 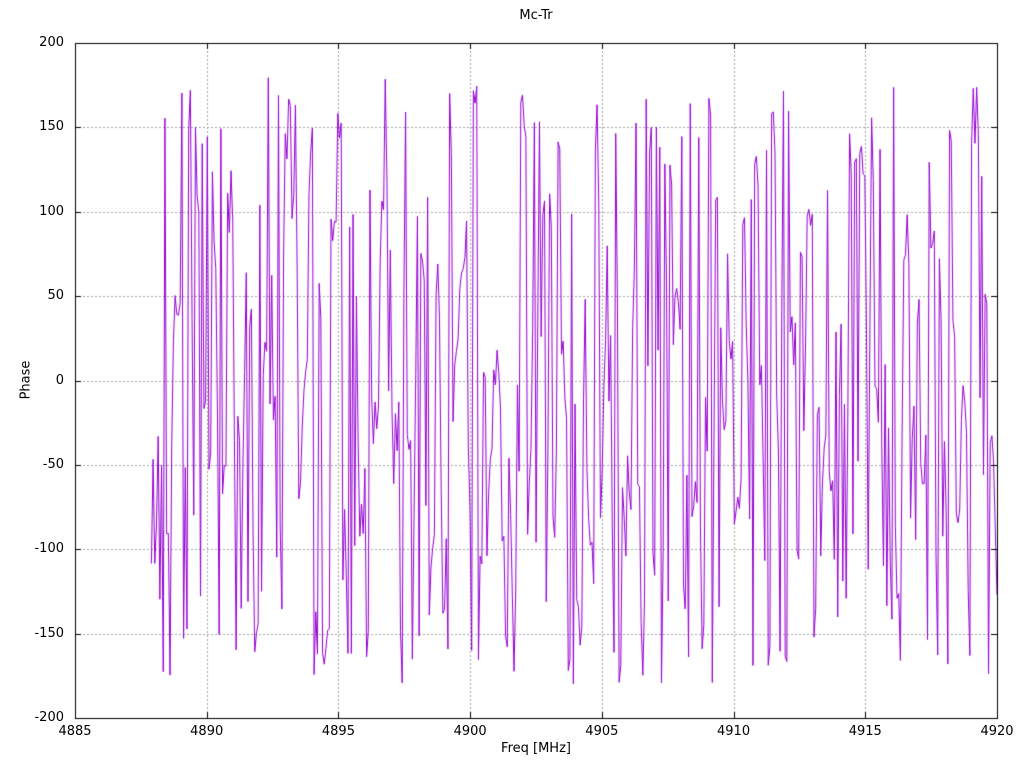 I want to click on x-tick-label: 4905, so click(x=602, y=731).